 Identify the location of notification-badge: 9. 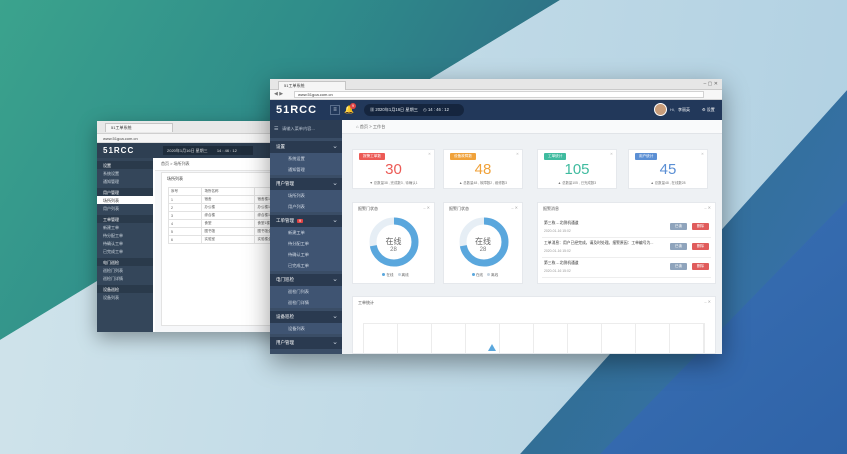
(353, 106).